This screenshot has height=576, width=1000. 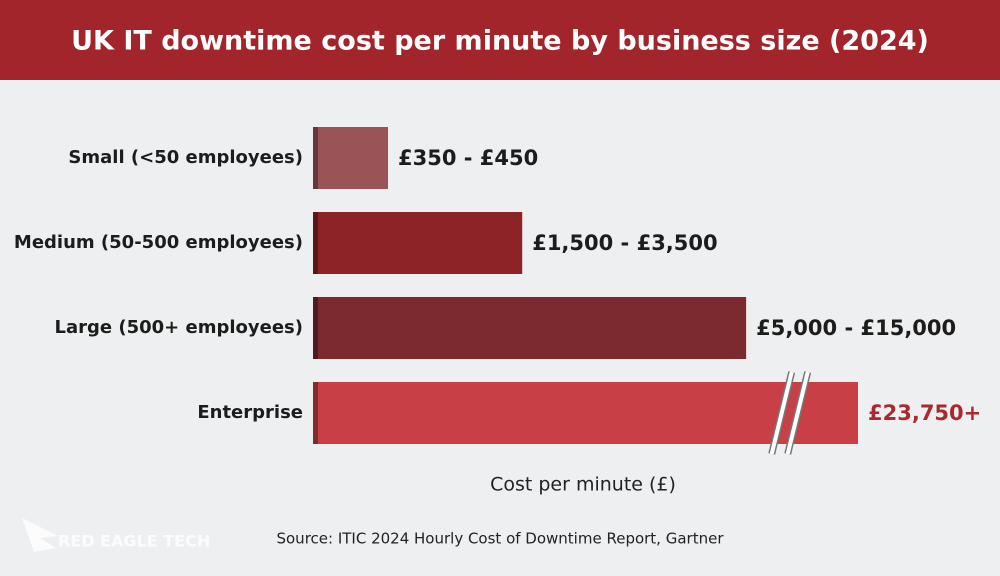 What do you see at coordinates (468, 158) in the screenshot?
I see `value-label: £350 - £450` at bounding box center [468, 158].